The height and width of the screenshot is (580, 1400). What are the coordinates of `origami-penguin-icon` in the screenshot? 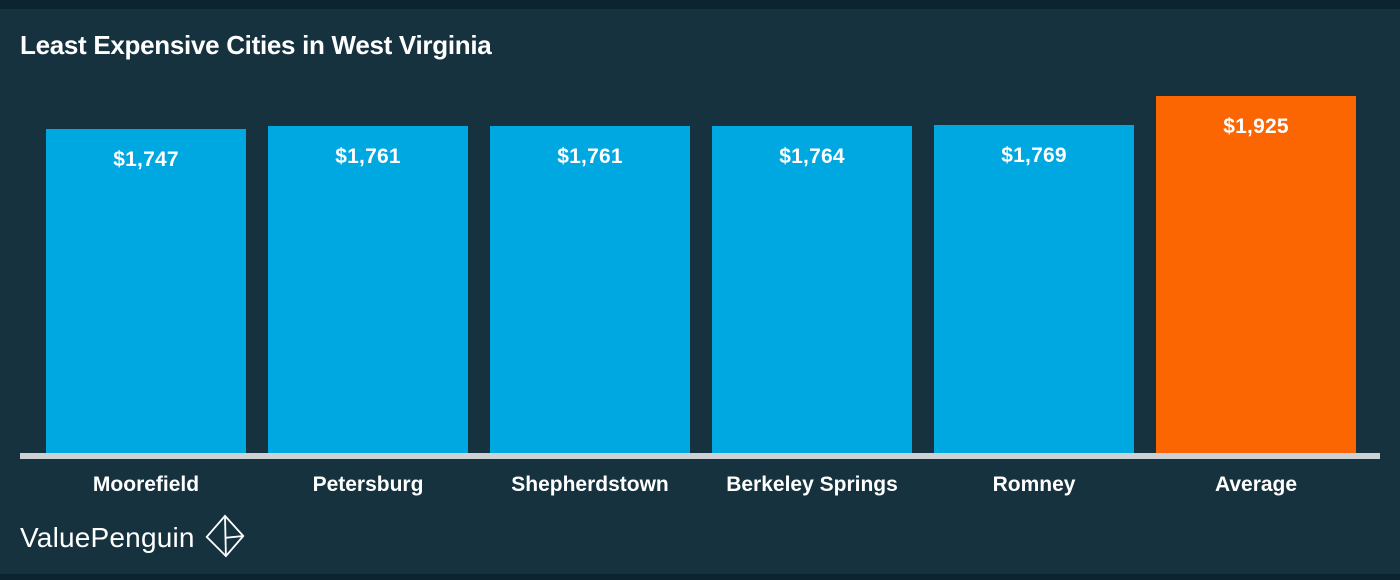 It's located at (225, 536).